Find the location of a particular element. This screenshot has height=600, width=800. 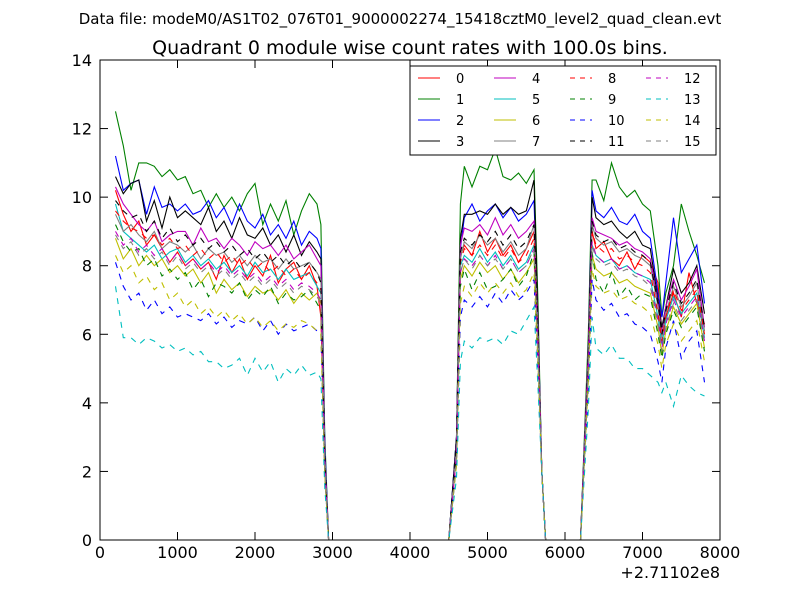

legend-label-5: 5 is located at coordinates (536, 100).